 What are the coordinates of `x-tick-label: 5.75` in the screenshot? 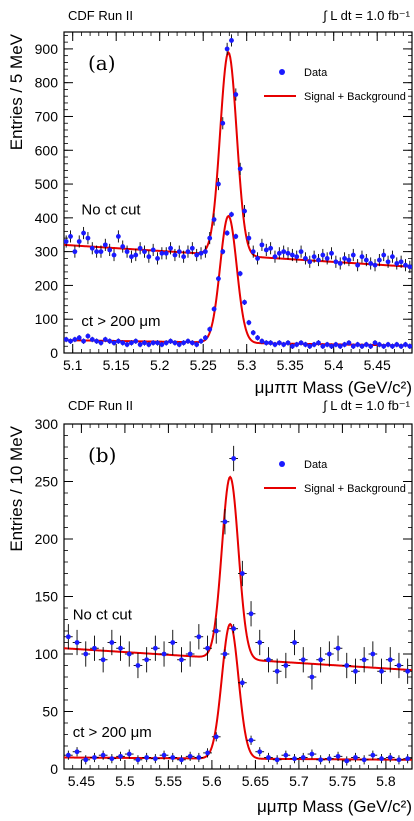 It's located at (342, 781).